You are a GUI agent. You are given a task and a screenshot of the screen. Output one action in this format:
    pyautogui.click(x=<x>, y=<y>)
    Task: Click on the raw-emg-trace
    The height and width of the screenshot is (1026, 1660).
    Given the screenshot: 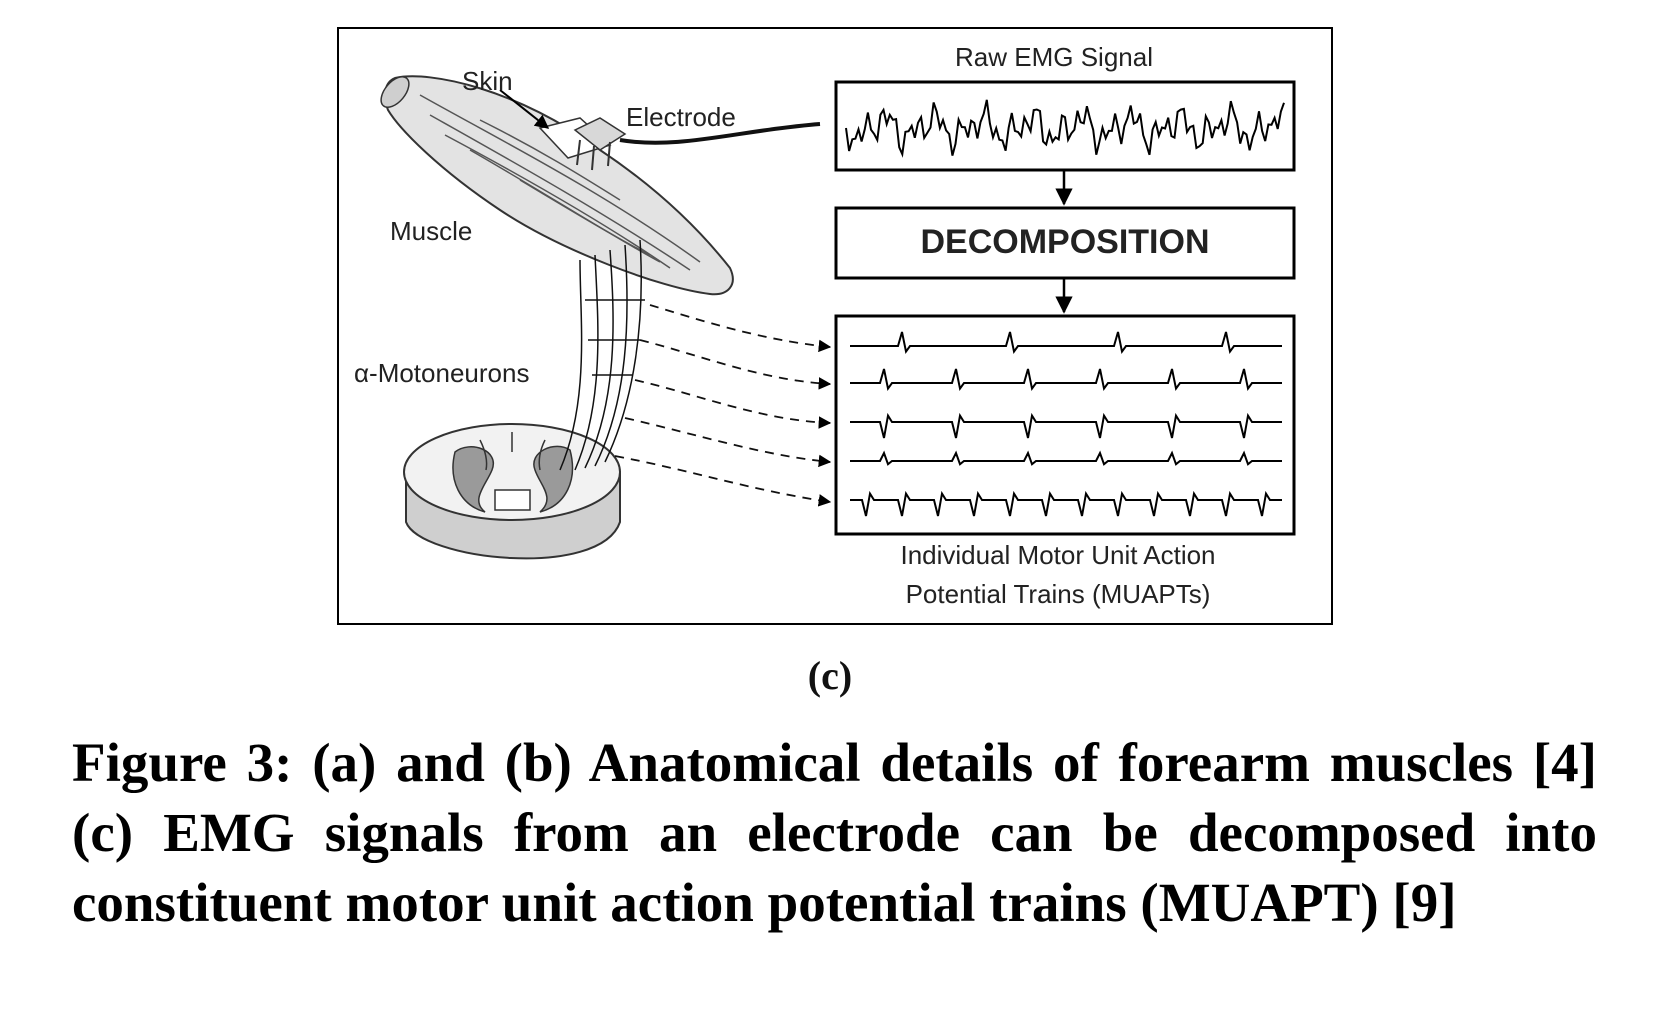 What is the action you would take?
    pyautogui.click(x=1065, y=128)
    